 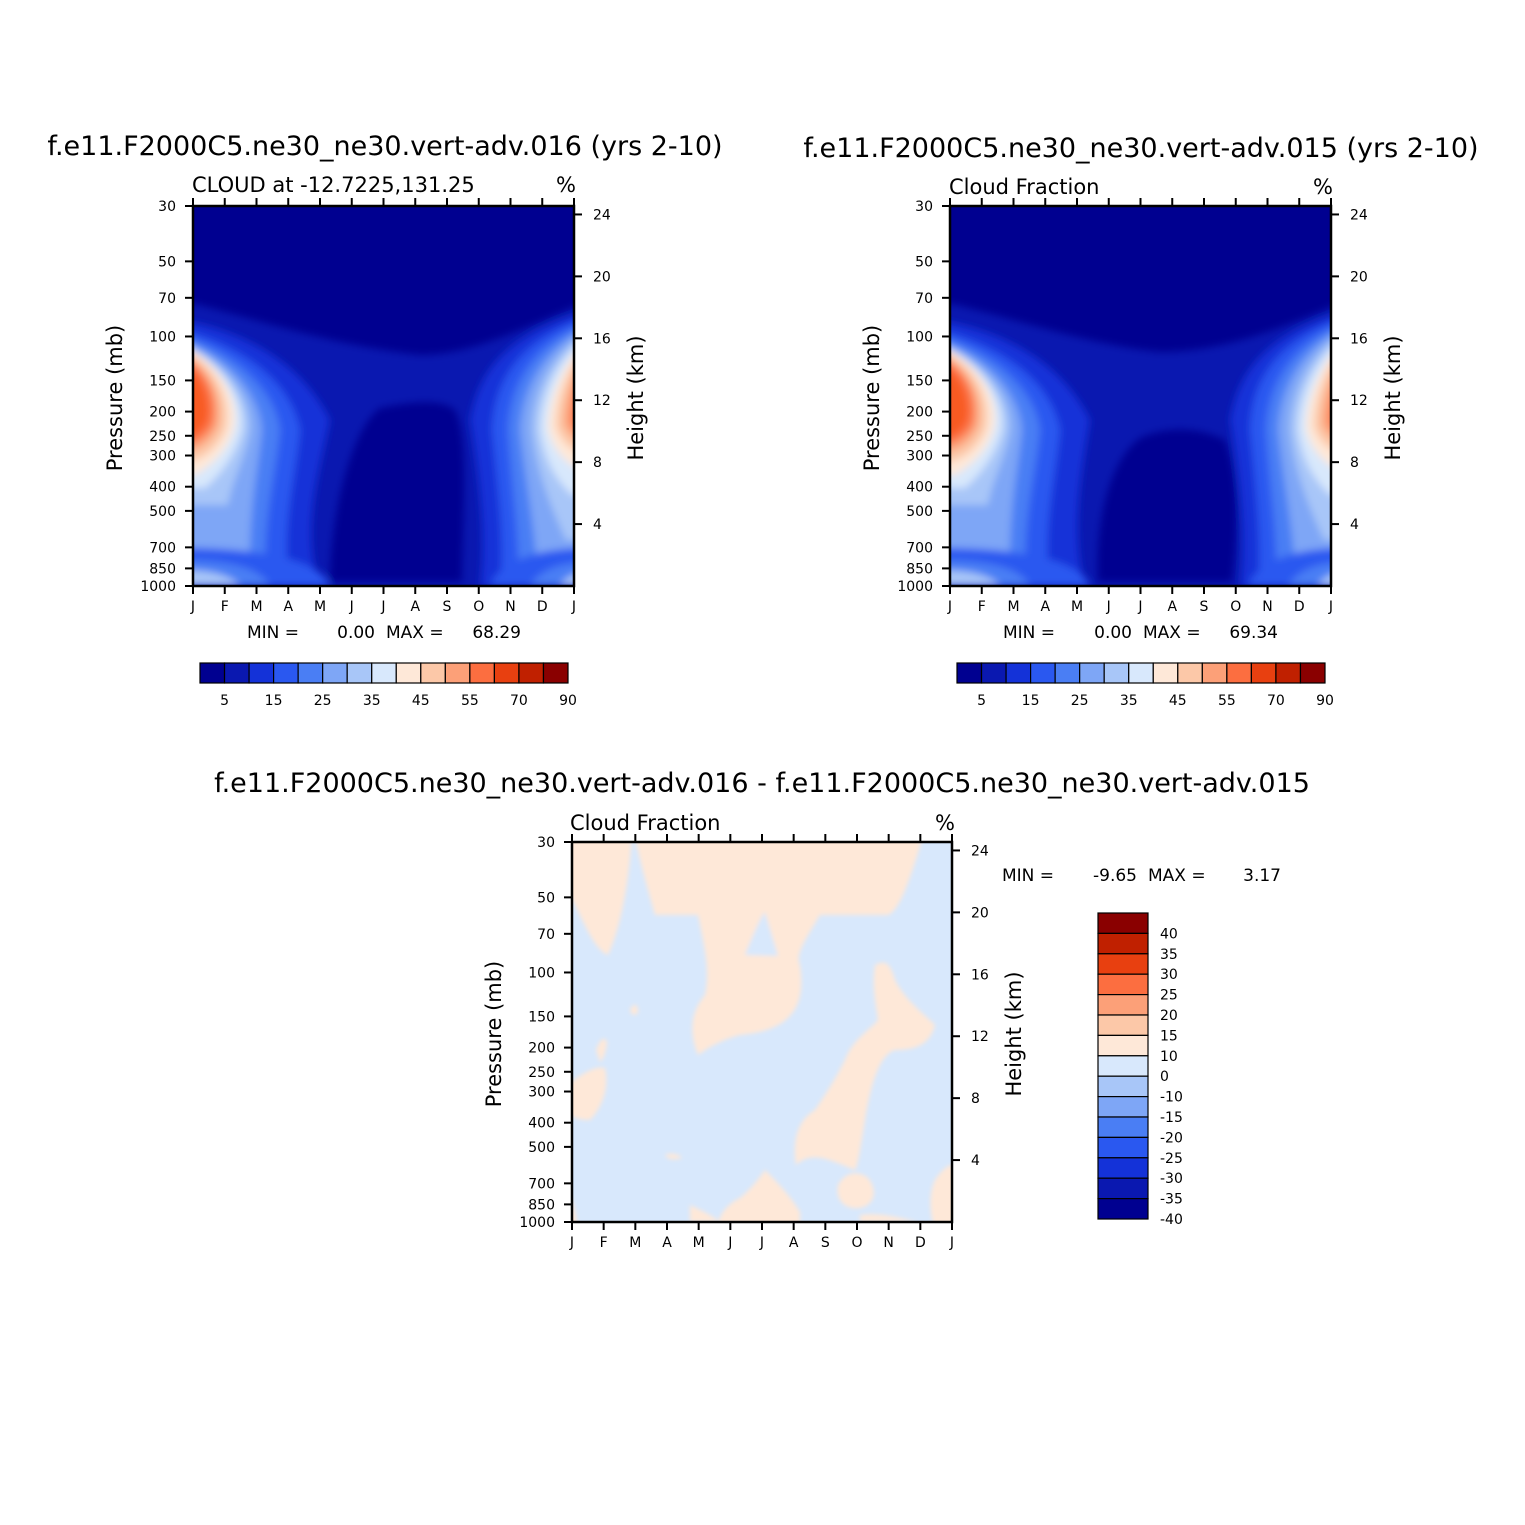 I want to click on panel-1-y-tick-label: 70, so click(x=167, y=299).